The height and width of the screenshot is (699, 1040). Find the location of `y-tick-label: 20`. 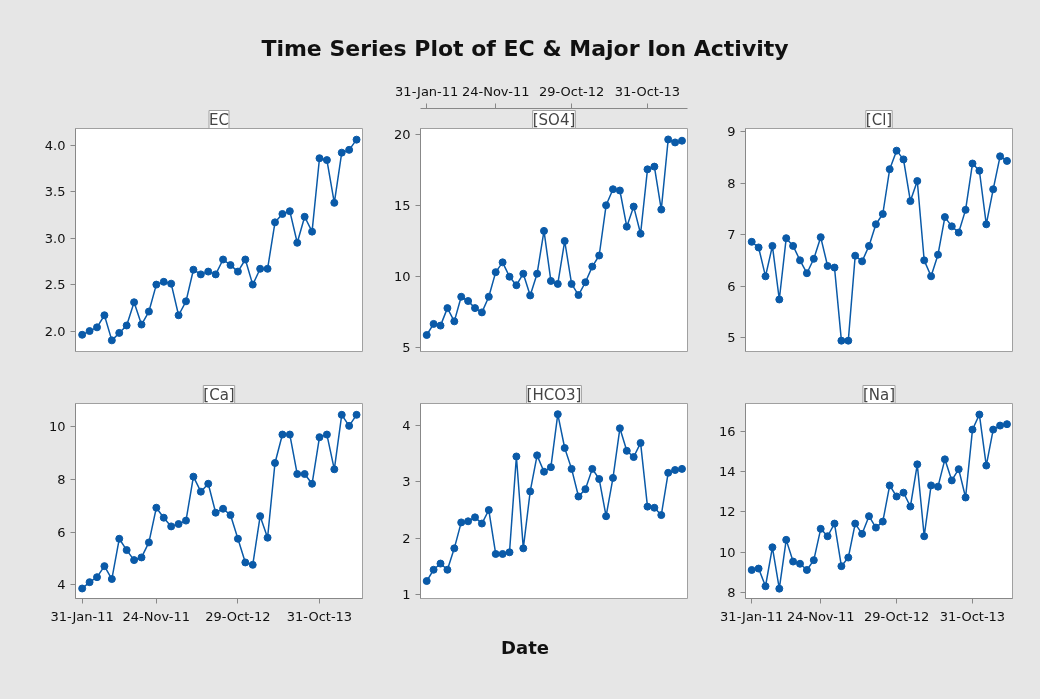

y-tick-label: 20 is located at coordinates (402, 134).